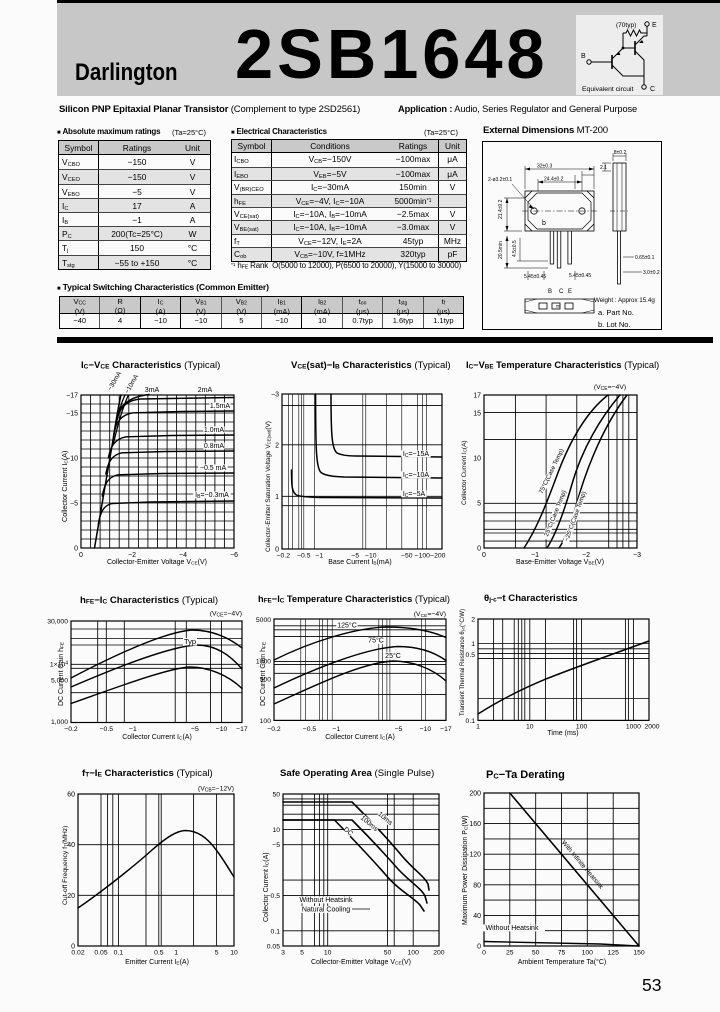 This screenshot has height=1012, width=720. I want to click on svg-text: 125, so click(614, 953).